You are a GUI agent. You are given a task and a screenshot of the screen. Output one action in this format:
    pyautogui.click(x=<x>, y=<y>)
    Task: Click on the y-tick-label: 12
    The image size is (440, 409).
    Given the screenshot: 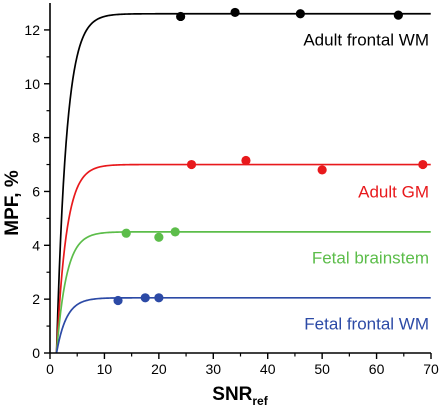 What is the action you would take?
    pyautogui.click(x=32, y=30)
    